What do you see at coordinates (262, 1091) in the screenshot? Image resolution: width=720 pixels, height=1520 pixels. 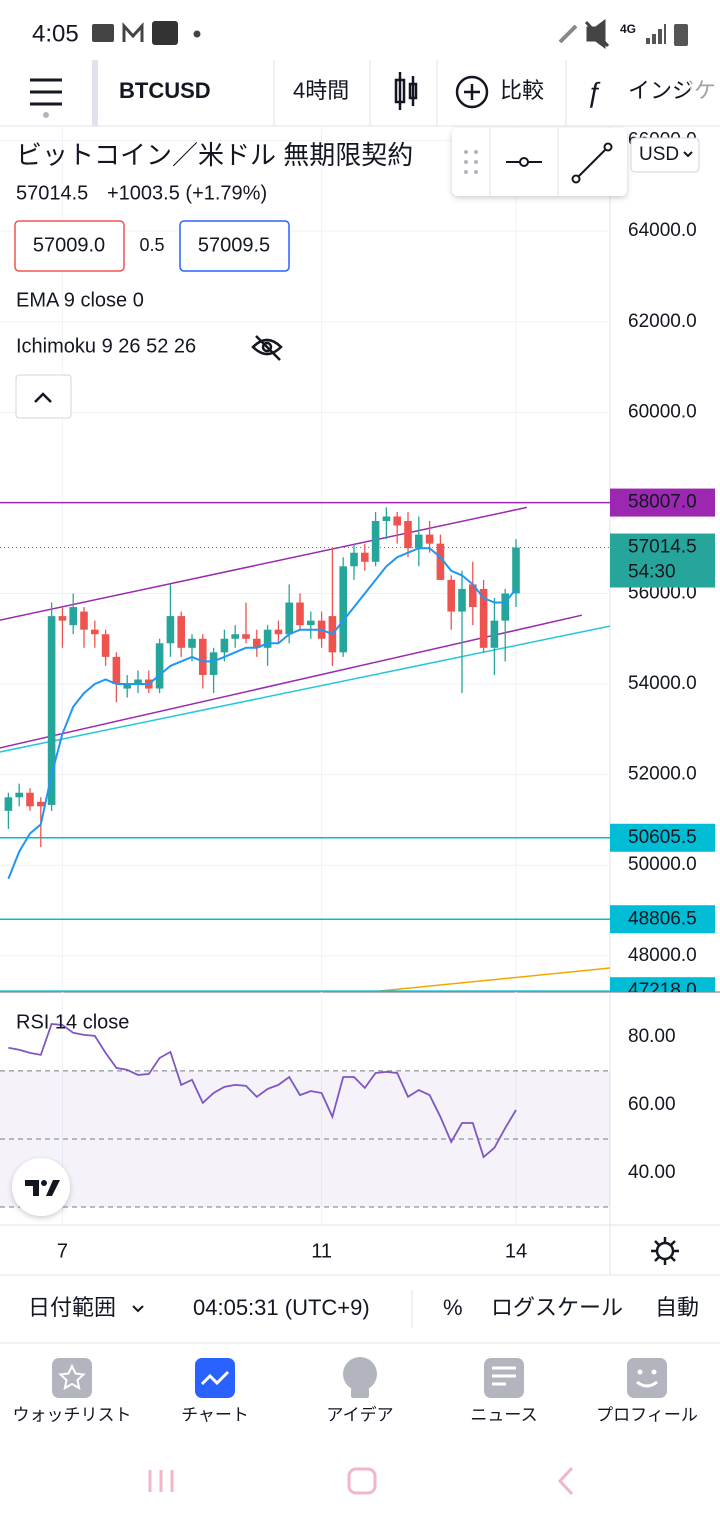 I see `rsi-line` at bounding box center [262, 1091].